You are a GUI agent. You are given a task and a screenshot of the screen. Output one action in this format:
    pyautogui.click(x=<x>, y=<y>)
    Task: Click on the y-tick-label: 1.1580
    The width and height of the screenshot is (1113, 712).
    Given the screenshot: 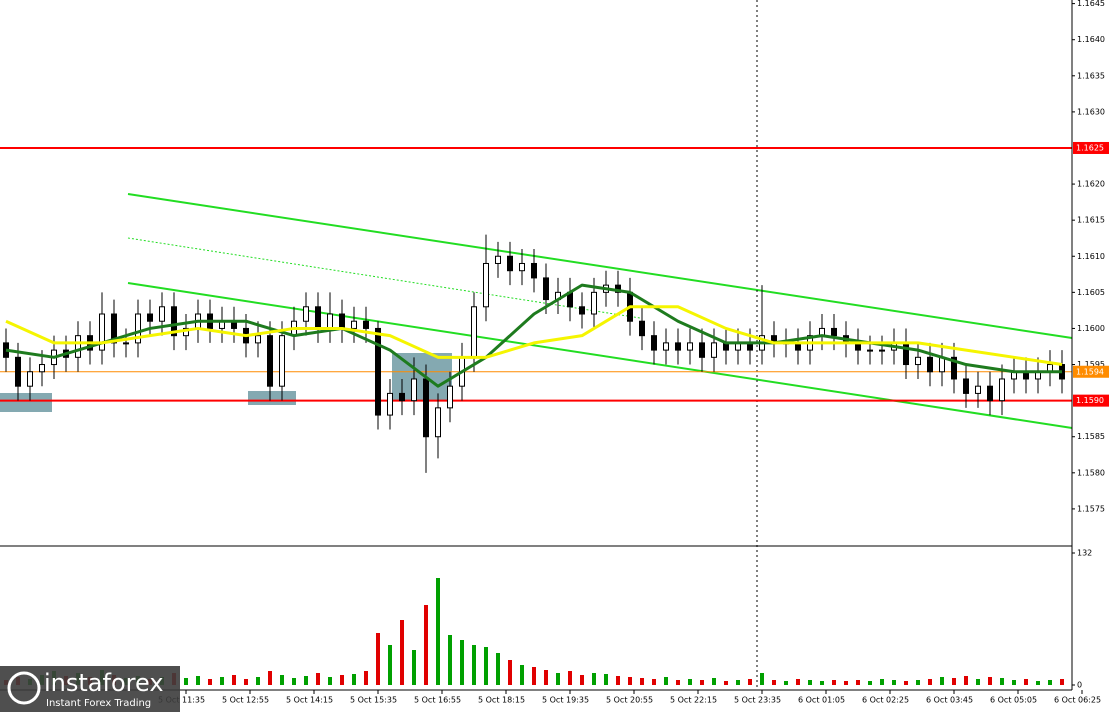 What is the action you would take?
    pyautogui.click(x=1091, y=472)
    